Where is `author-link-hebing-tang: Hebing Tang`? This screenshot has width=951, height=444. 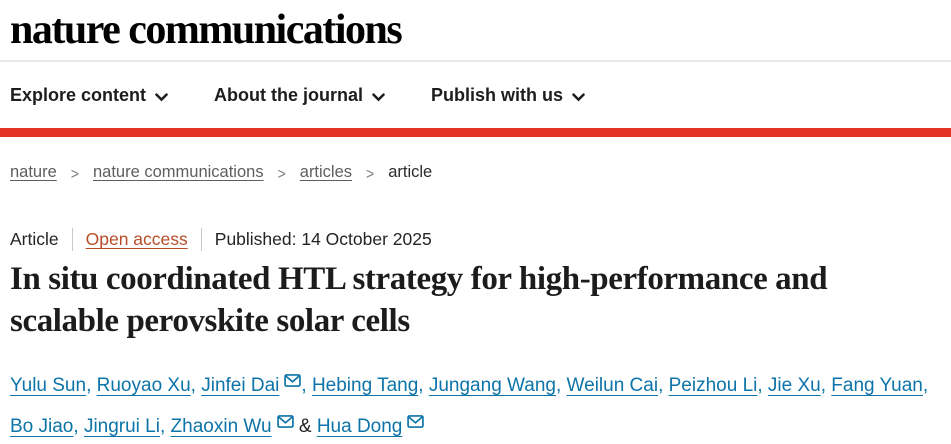
author-link-hebing-tang: Hebing Tang is located at coordinates (365, 385).